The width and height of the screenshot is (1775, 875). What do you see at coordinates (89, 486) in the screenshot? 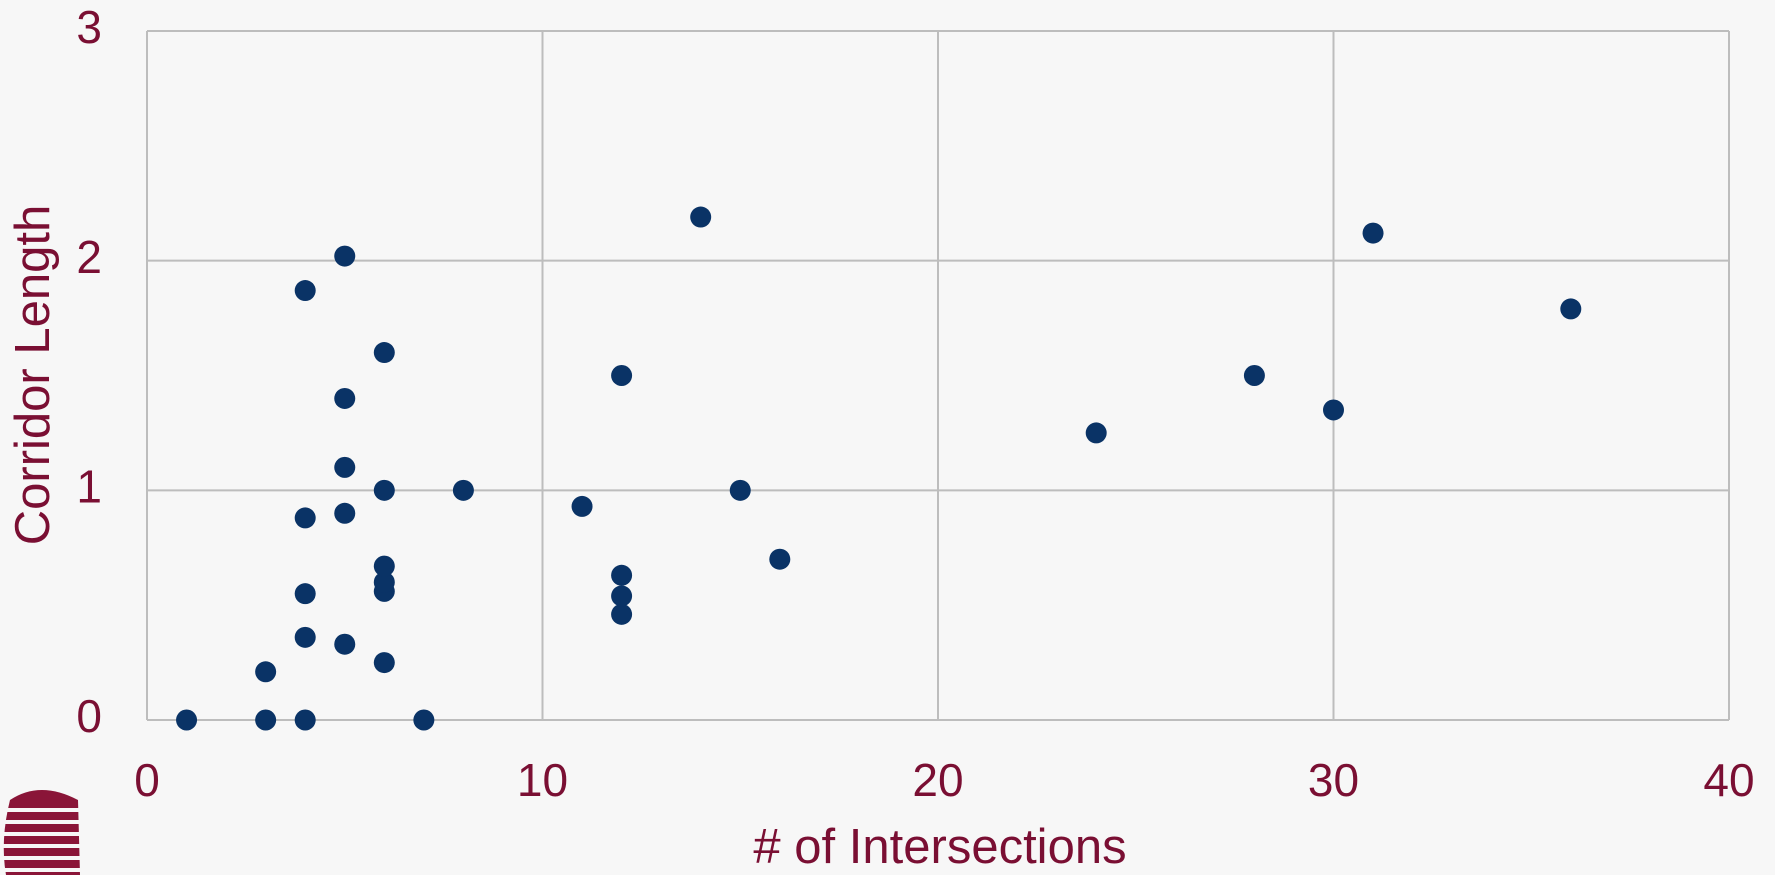
I see `y-tick-label: 1` at bounding box center [89, 486].